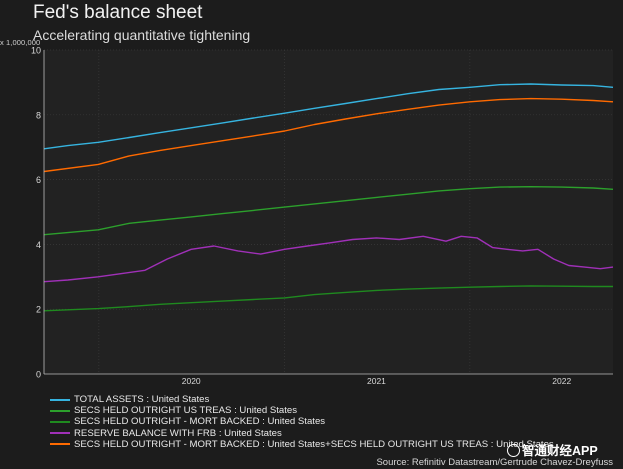  I want to click on watermark: 智通财经APP, so click(552, 449).